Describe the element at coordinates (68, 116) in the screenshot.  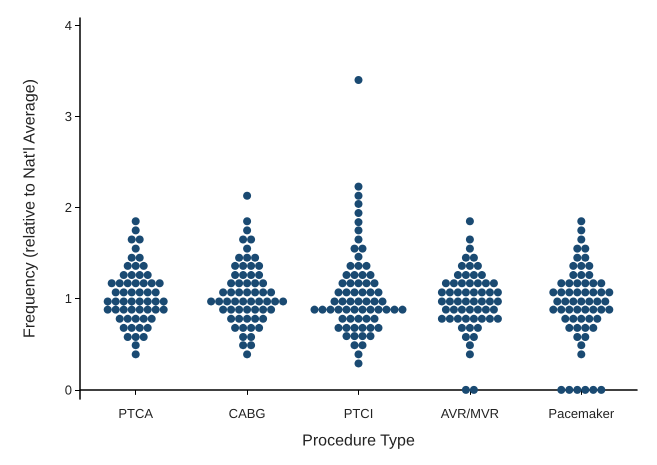
I see `y-tick-label: 3` at that location.